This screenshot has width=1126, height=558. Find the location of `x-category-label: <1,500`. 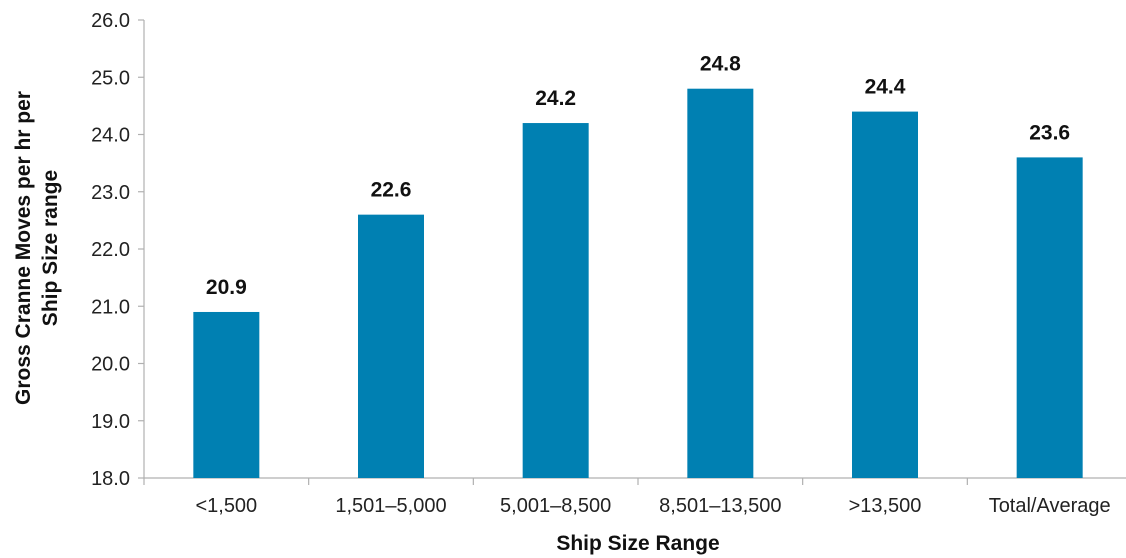

x-category-label: <1,500 is located at coordinates (226, 506).